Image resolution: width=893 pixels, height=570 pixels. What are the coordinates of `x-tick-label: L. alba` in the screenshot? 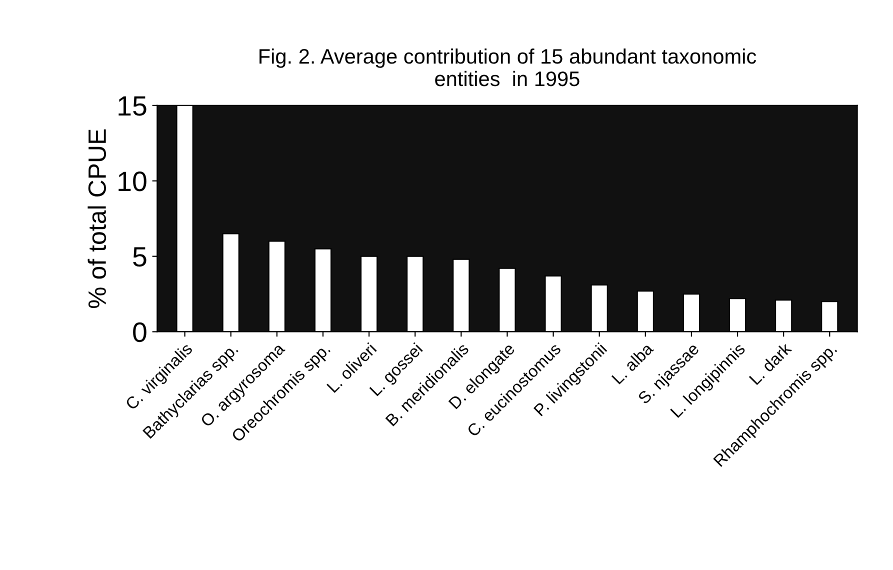 It's located at (632, 363).